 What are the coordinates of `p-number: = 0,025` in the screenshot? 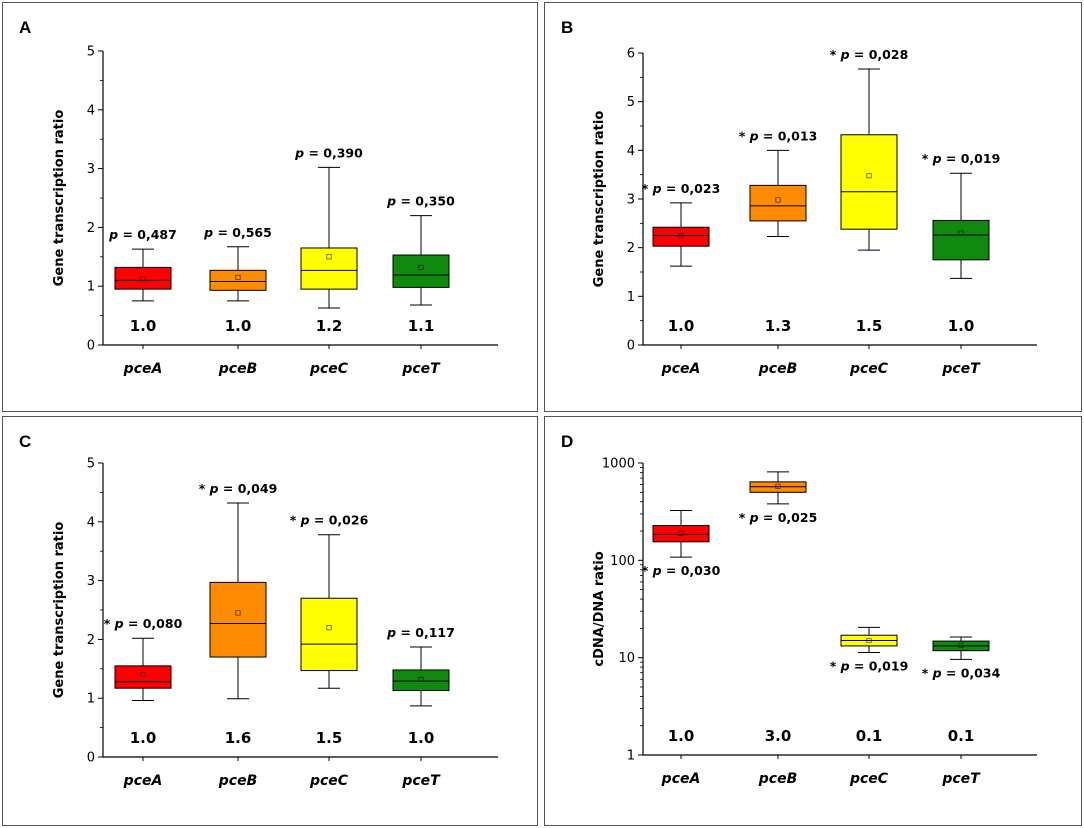 It's located at (788, 517).